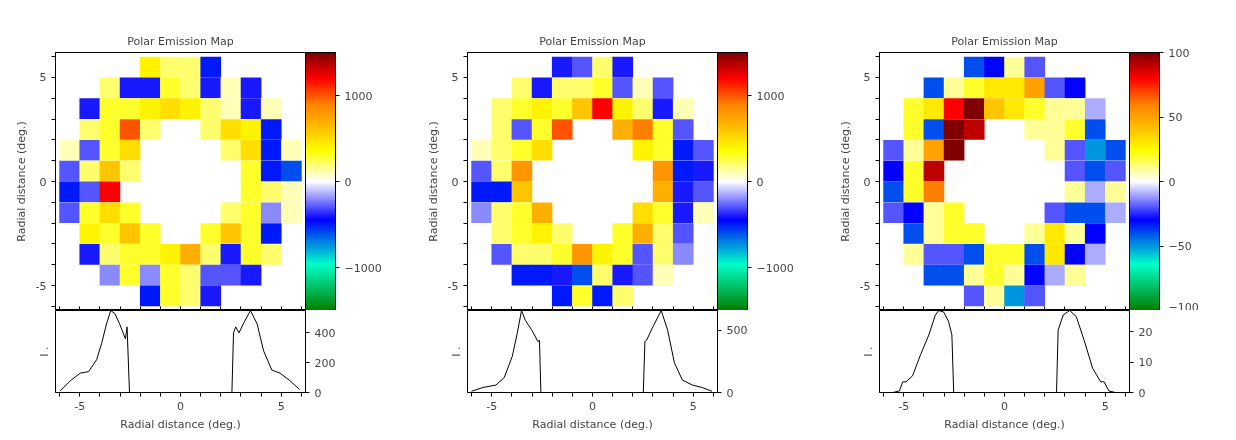  What do you see at coordinates (737, 331) in the screenshot?
I see `y-tick-label: 500` at bounding box center [737, 331].